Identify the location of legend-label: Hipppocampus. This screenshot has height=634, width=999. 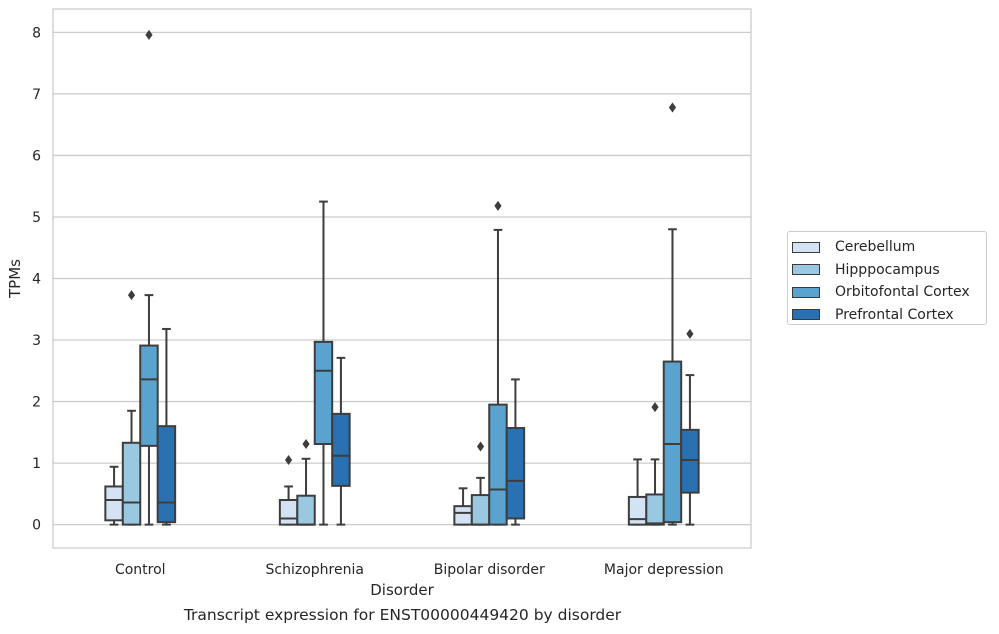
(887, 269).